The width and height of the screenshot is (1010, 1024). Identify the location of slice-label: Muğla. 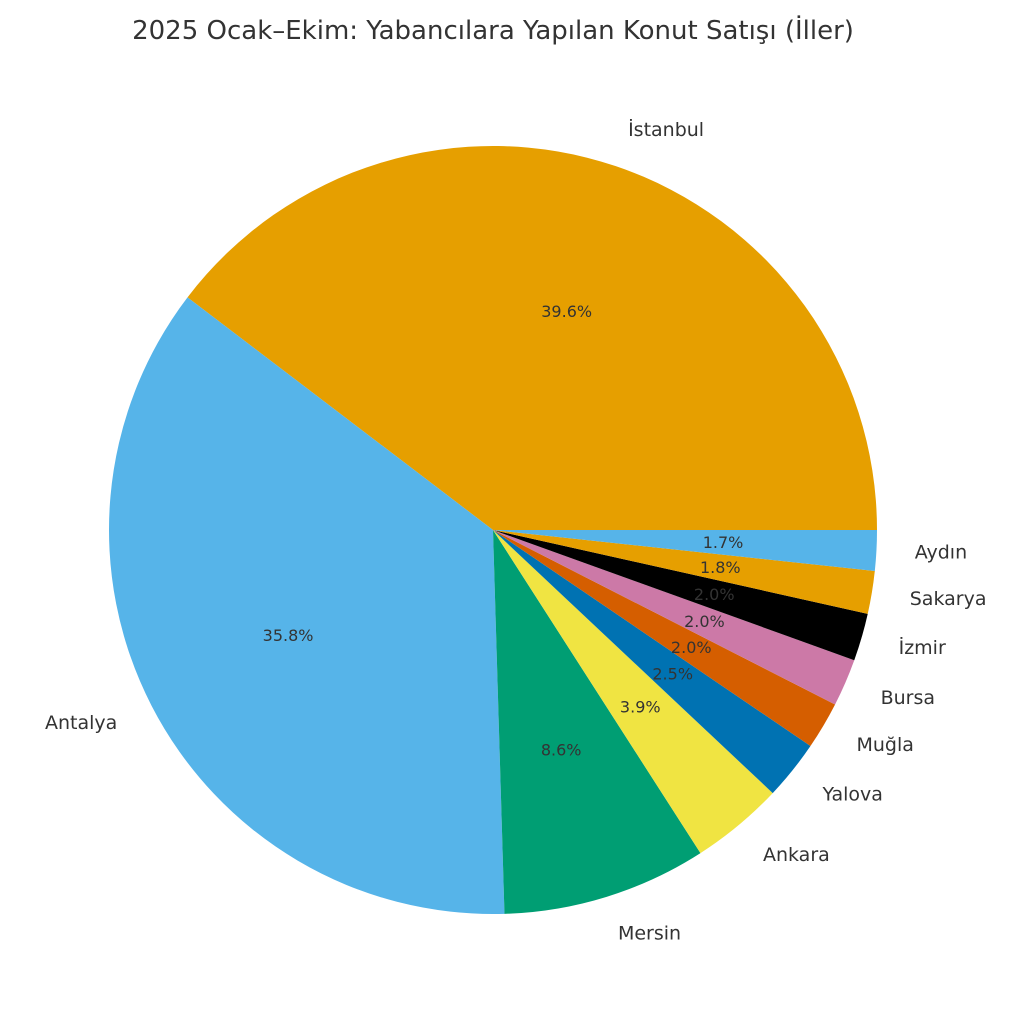
(884, 745).